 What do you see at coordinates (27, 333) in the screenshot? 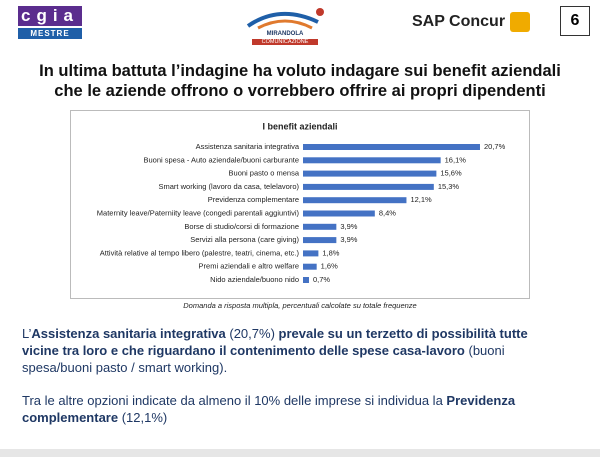
I see `text-segment: L’` at bounding box center [27, 333].